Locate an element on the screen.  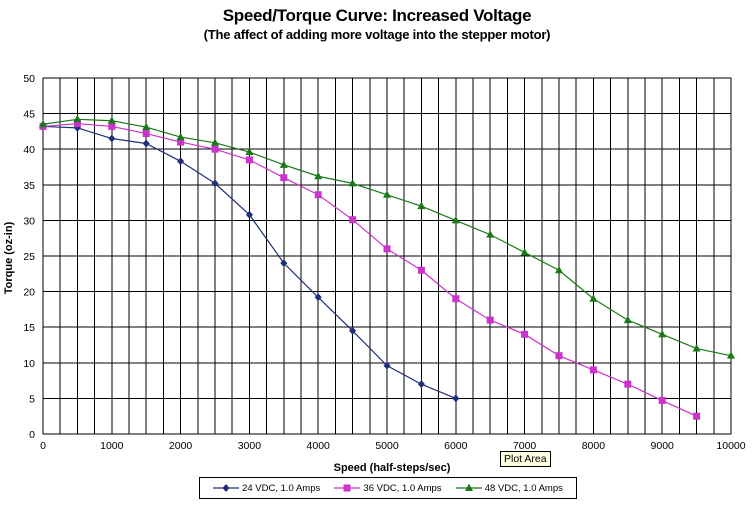
y-tick-label: 20 is located at coordinates (29, 293).